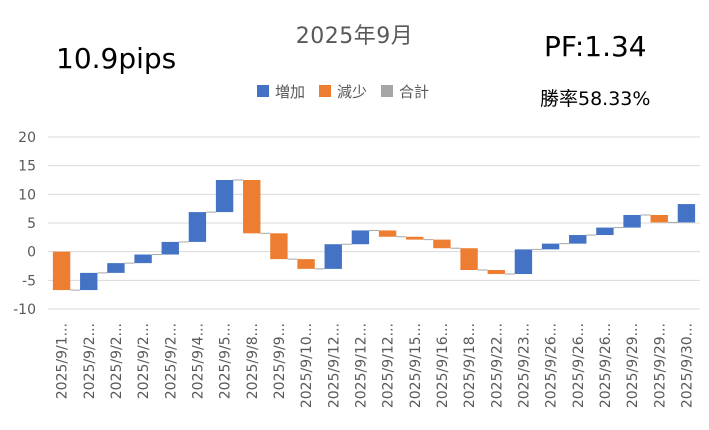 This screenshot has width=709, height=430. I want to click on y-tick-label: 15, so click(27, 167).